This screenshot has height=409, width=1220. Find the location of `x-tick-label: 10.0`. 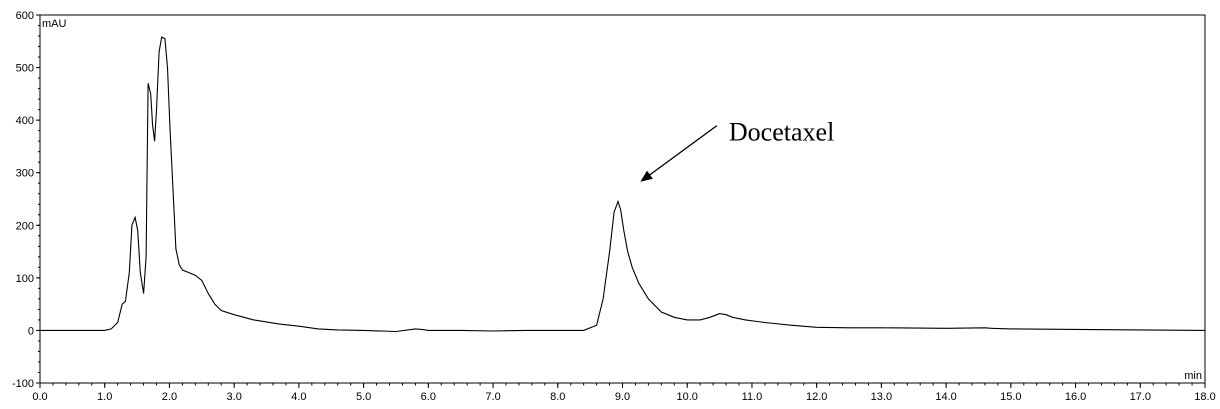

x-tick-label: 10.0 is located at coordinates (687, 397).